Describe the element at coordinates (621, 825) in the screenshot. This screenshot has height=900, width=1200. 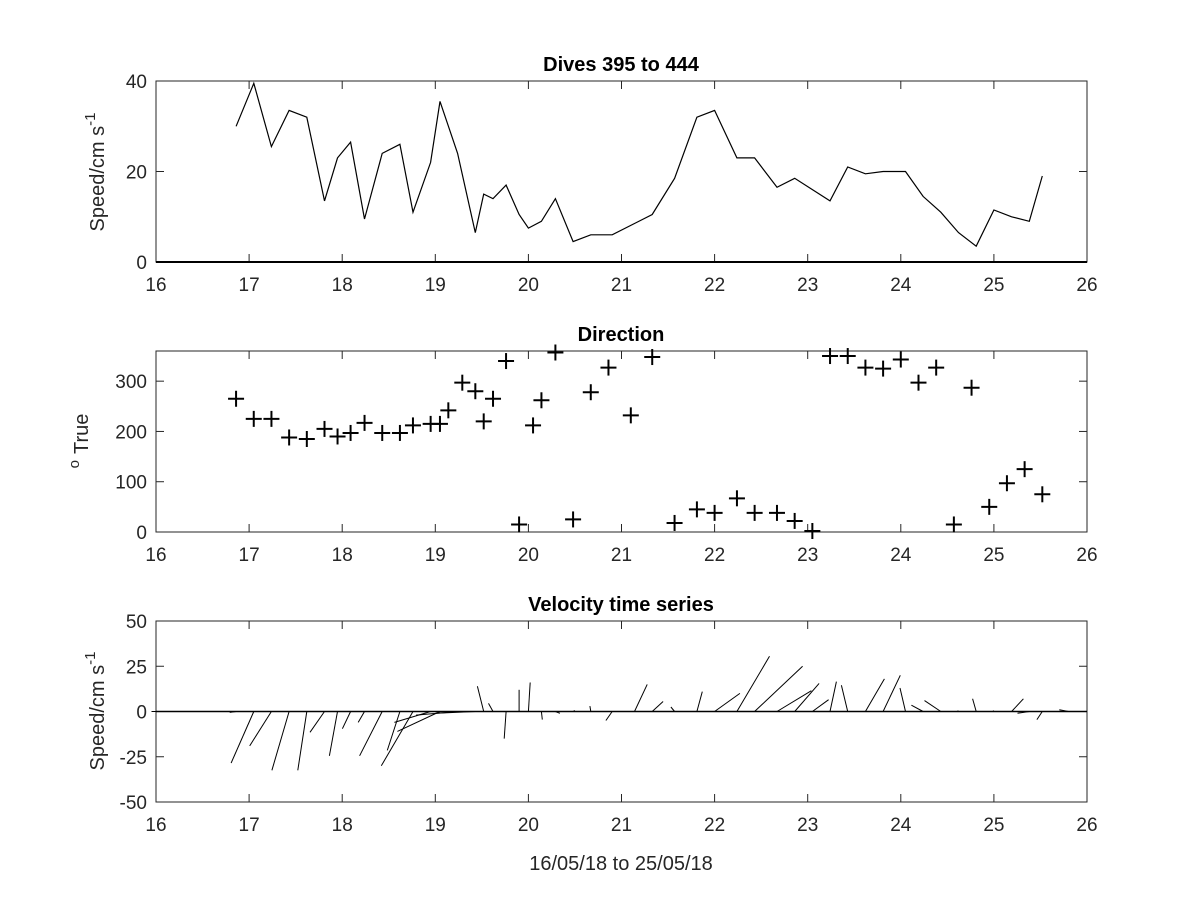
I see `velocity-x-tick-label: 21` at that location.